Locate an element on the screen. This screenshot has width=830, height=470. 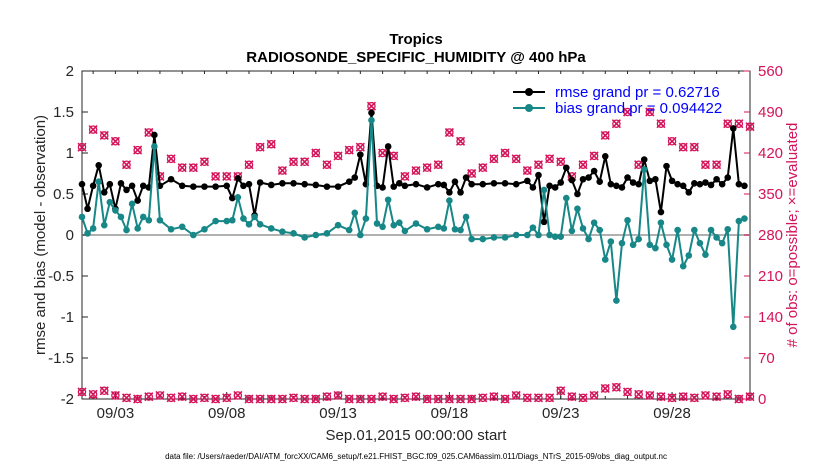
x-tick-label: 09/28 is located at coordinates (672, 413).